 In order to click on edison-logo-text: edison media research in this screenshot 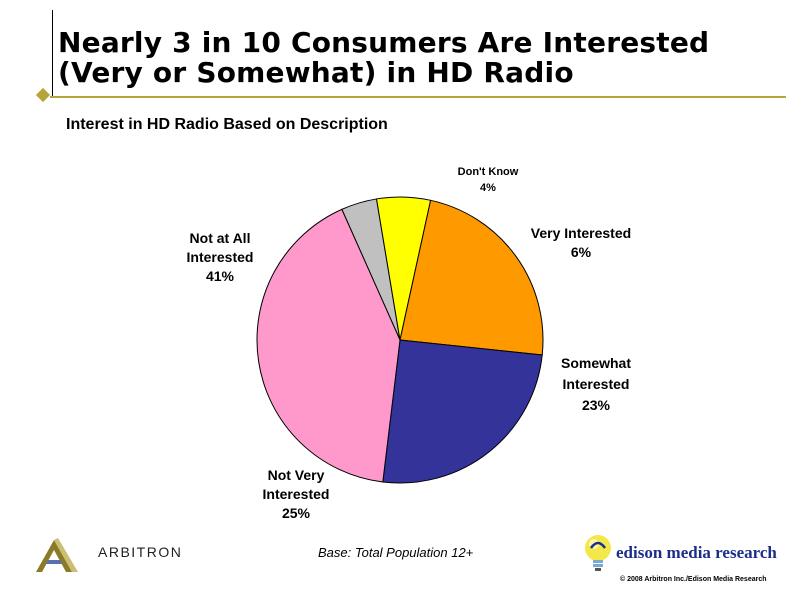, I will do `click(696, 552)`.